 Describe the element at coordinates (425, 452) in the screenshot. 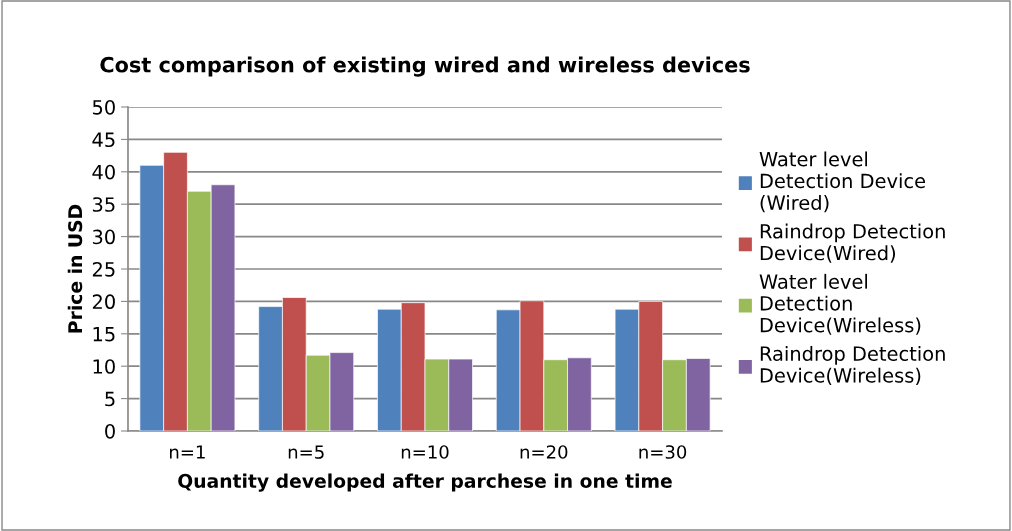

I see `x-tick-label: n=10` at that location.